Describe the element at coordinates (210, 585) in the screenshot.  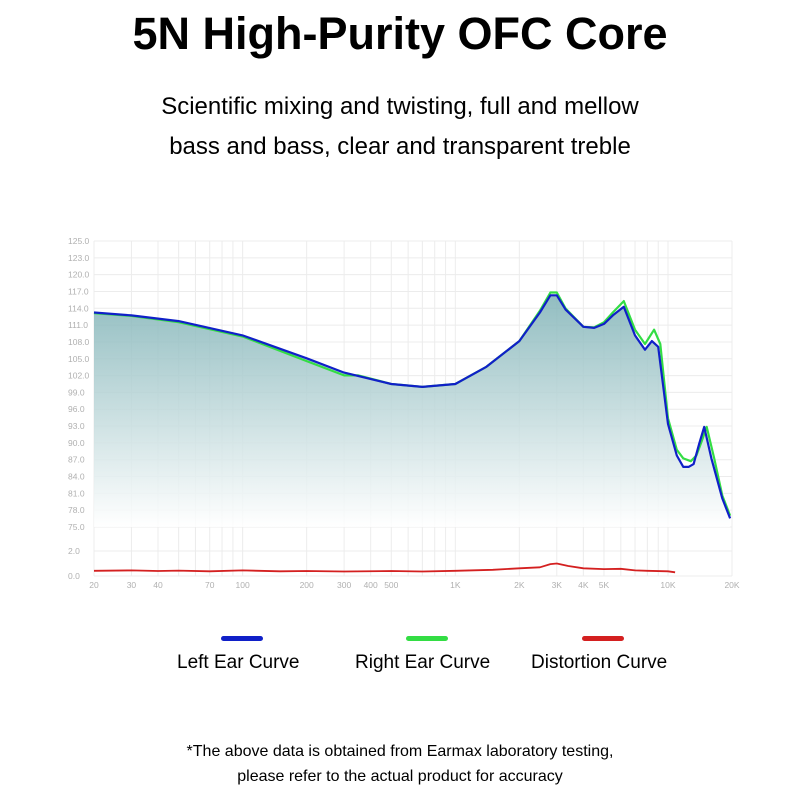
I see `x-tick-label: 70` at that location.